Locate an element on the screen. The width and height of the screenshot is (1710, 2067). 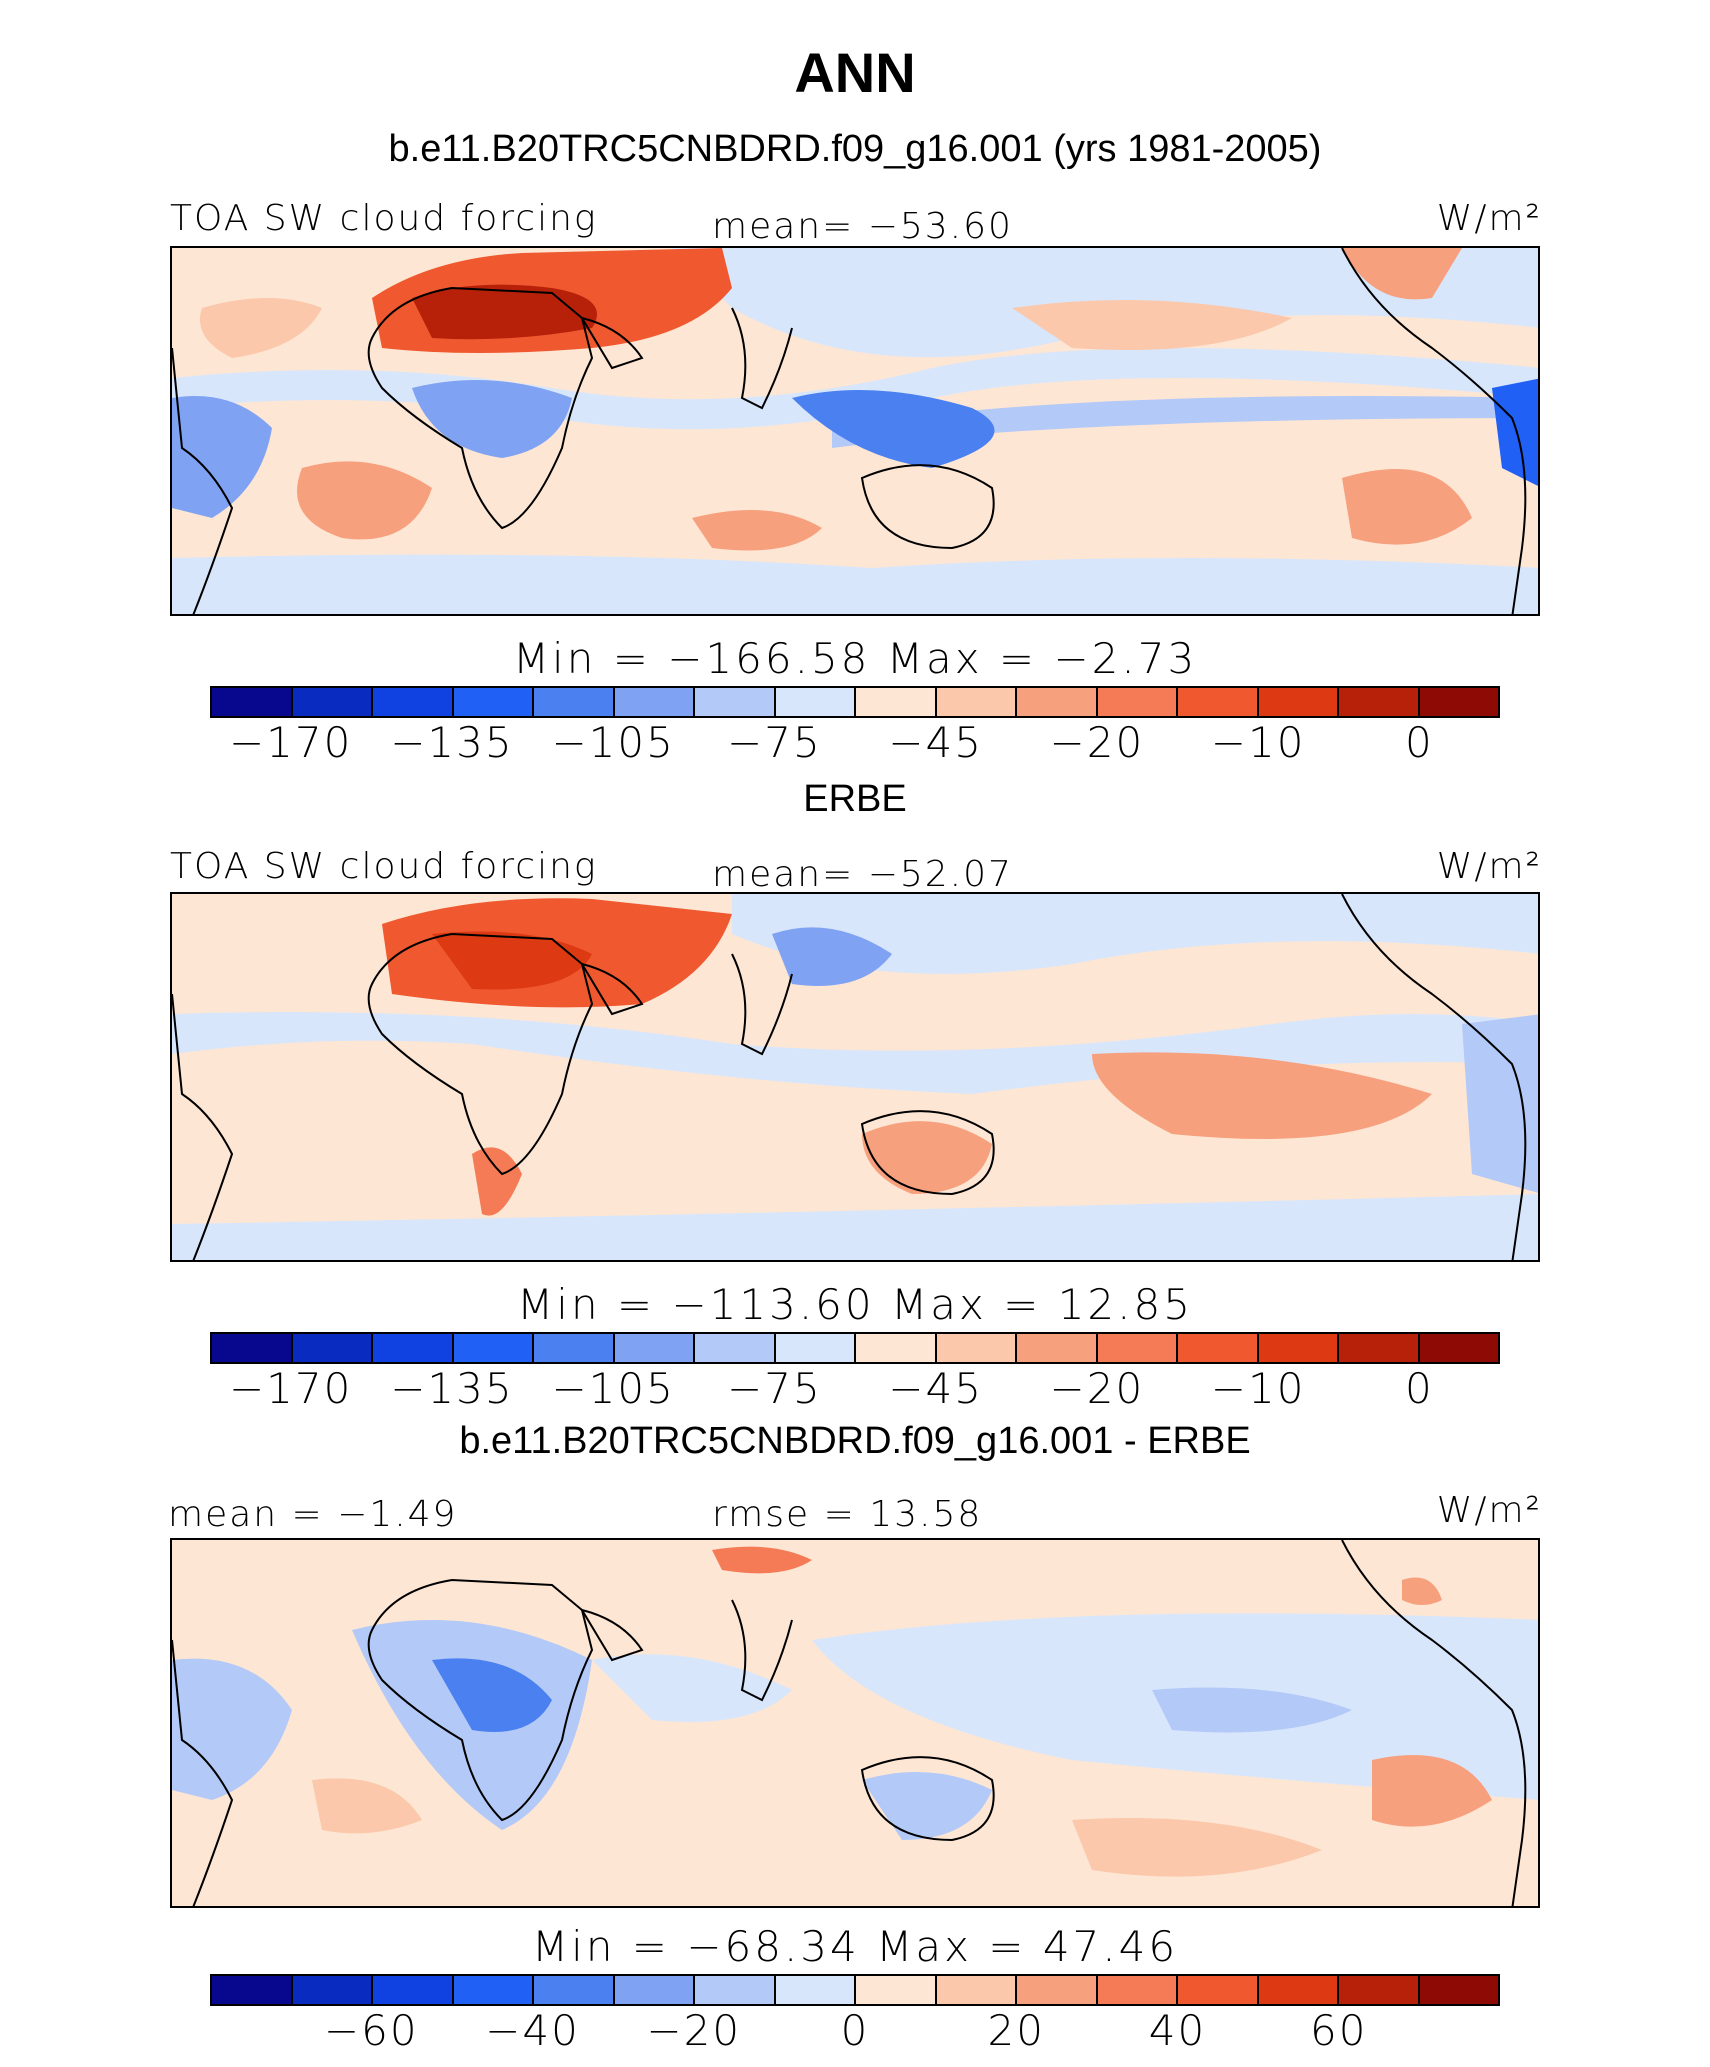
panel-2-colorbar is located at coordinates (855, 1348).